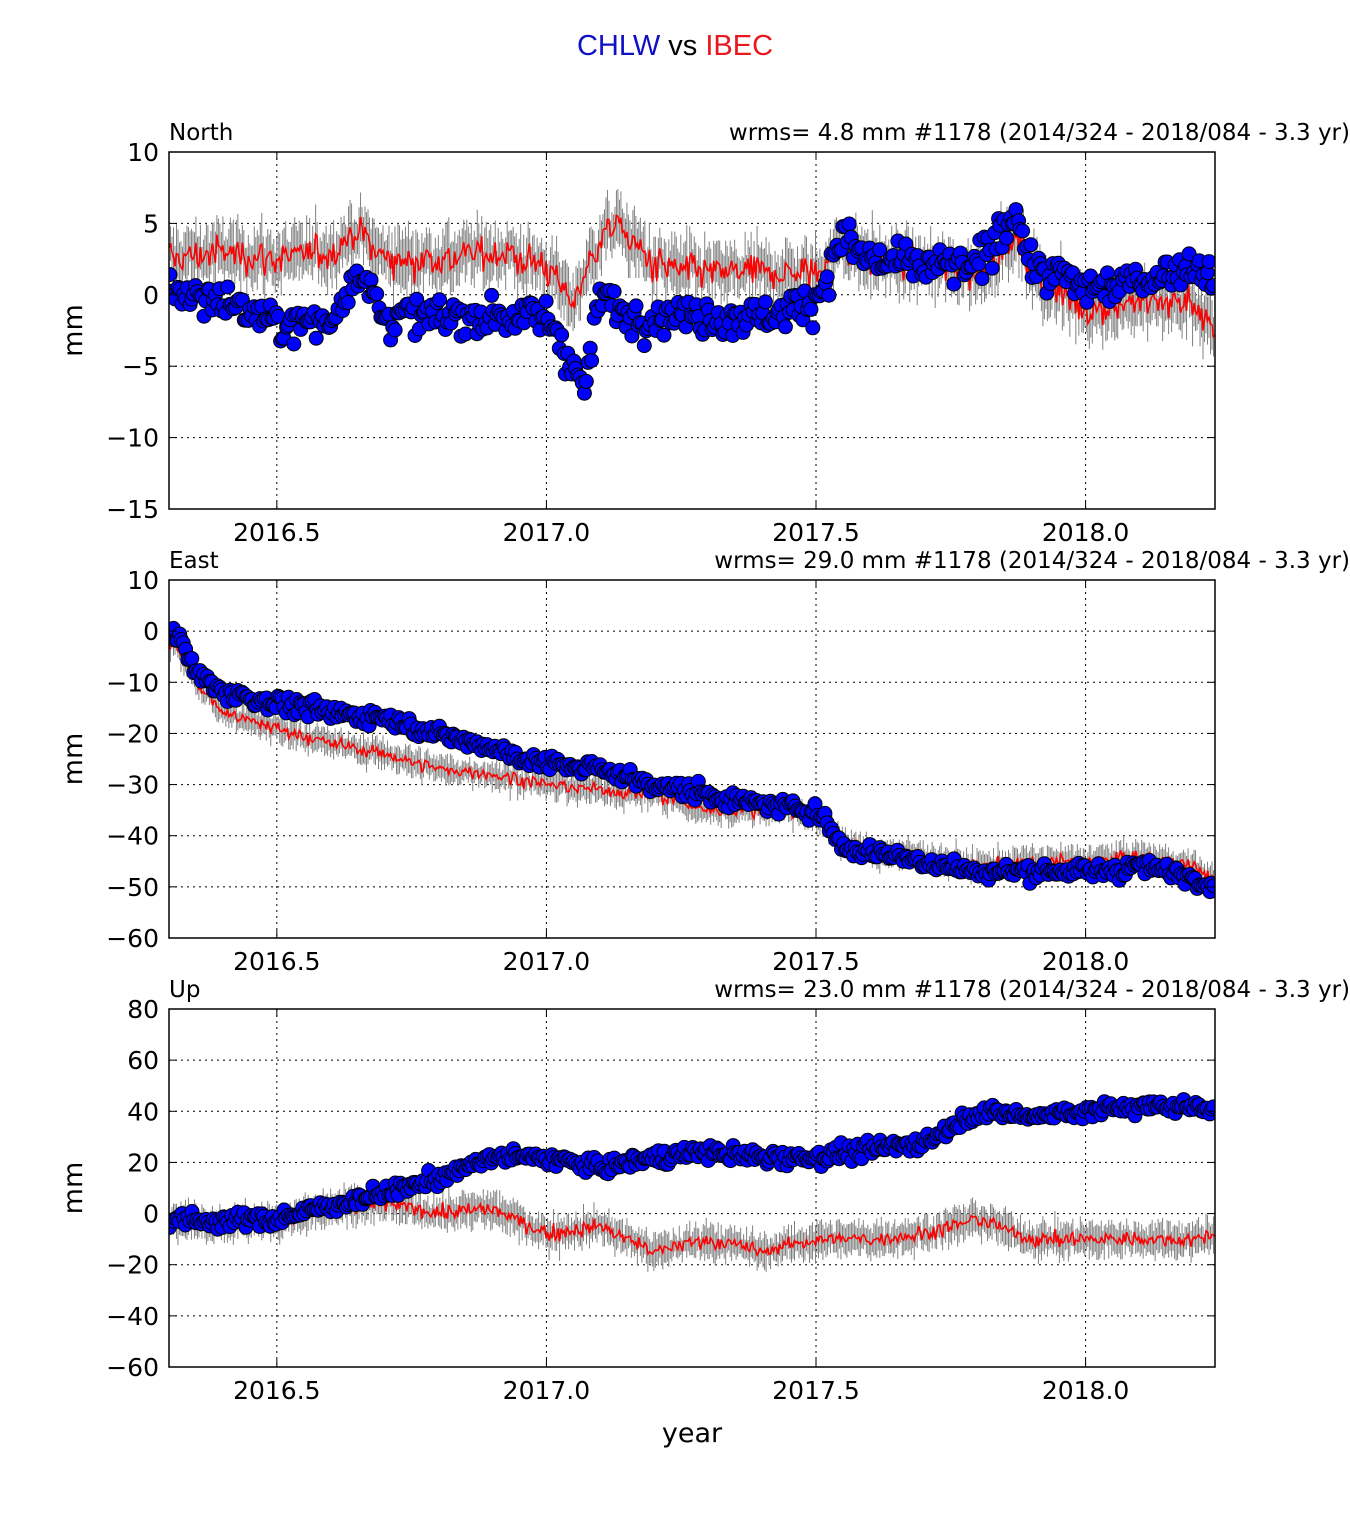 The width and height of the screenshot is (1350, 1519). I want to click on title-station-2: IBEC, so click(739, 46).